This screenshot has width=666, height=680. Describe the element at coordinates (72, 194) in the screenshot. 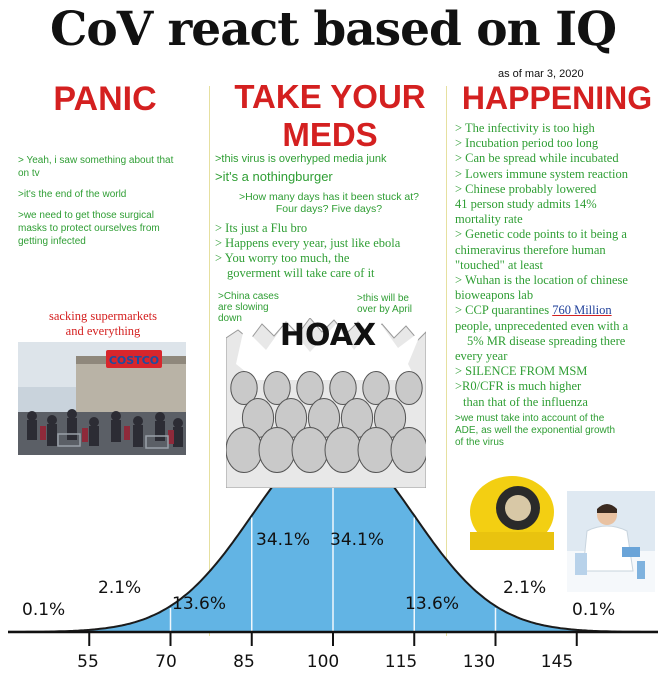

I see `panic-line: >it's the end of the world` at that location.